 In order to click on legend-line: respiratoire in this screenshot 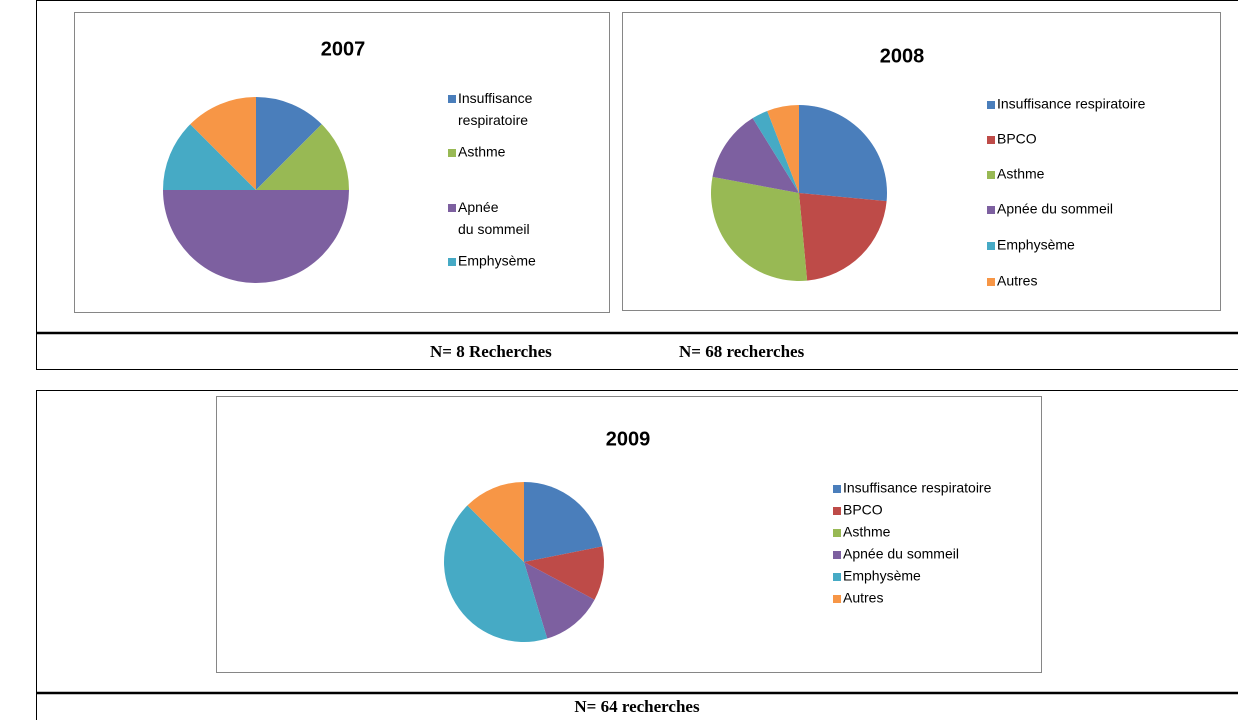, I will do `click(493, 120)`.